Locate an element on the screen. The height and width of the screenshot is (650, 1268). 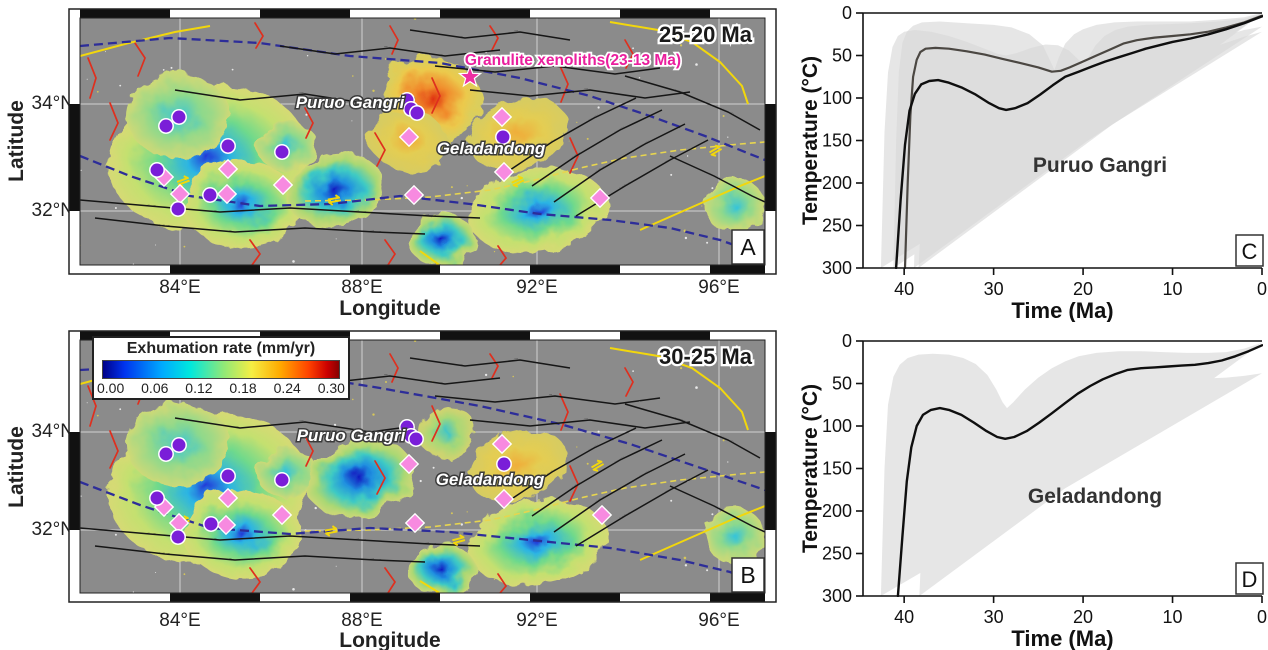
colorbar-tick: 0.12 is located at coordinates (199, 388).